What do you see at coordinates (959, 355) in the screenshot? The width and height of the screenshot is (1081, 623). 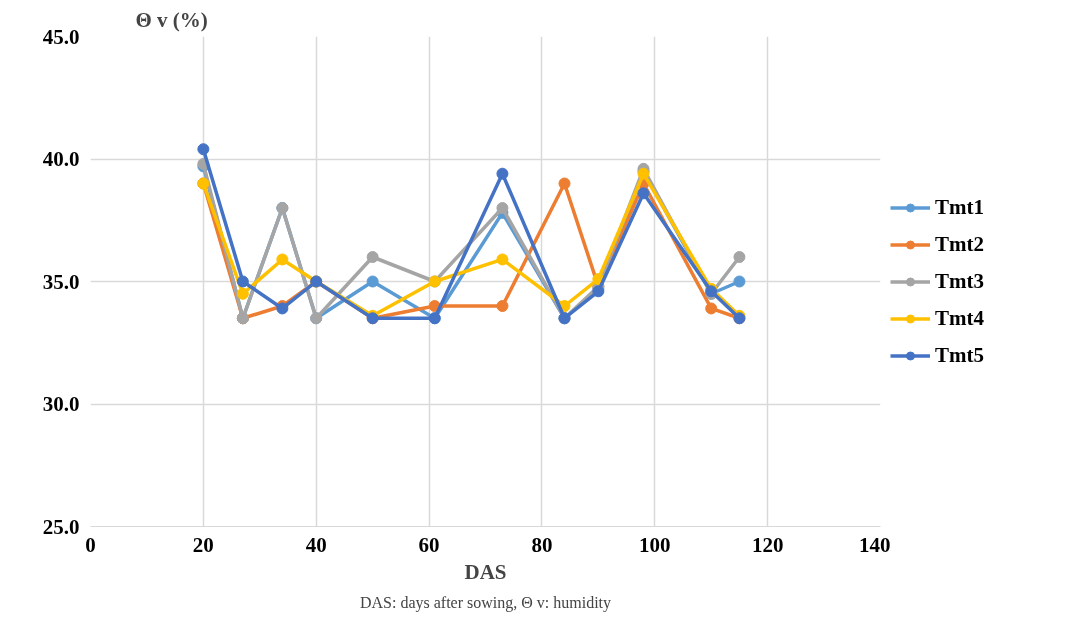 I see `legend-label: Tmt5` at bounding box center [959, 355].